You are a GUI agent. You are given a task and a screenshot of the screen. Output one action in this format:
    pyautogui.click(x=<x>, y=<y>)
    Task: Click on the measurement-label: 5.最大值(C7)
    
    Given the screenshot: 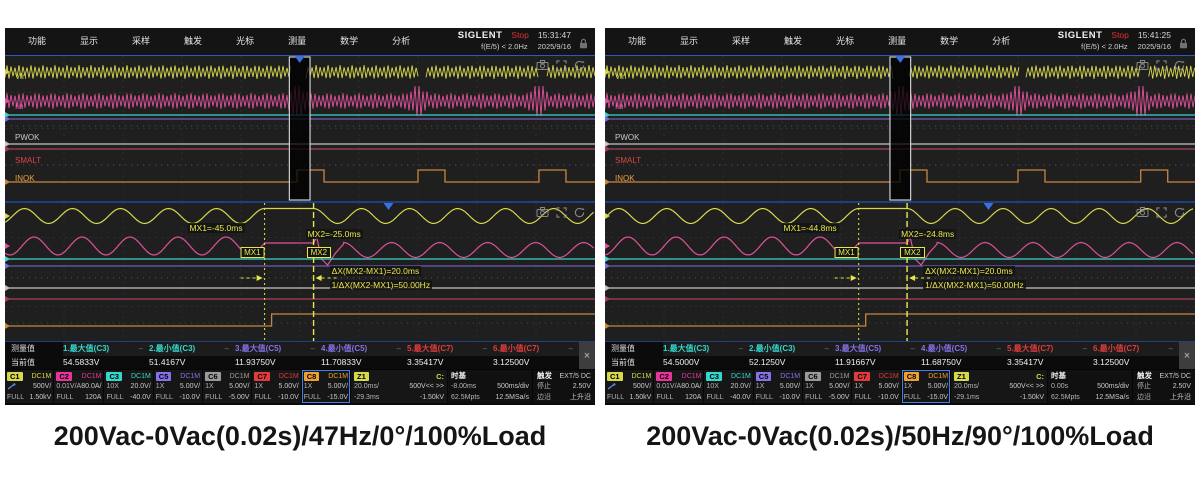 What is the action you would take?
    pyautogui.click(x=430, y=349)
    